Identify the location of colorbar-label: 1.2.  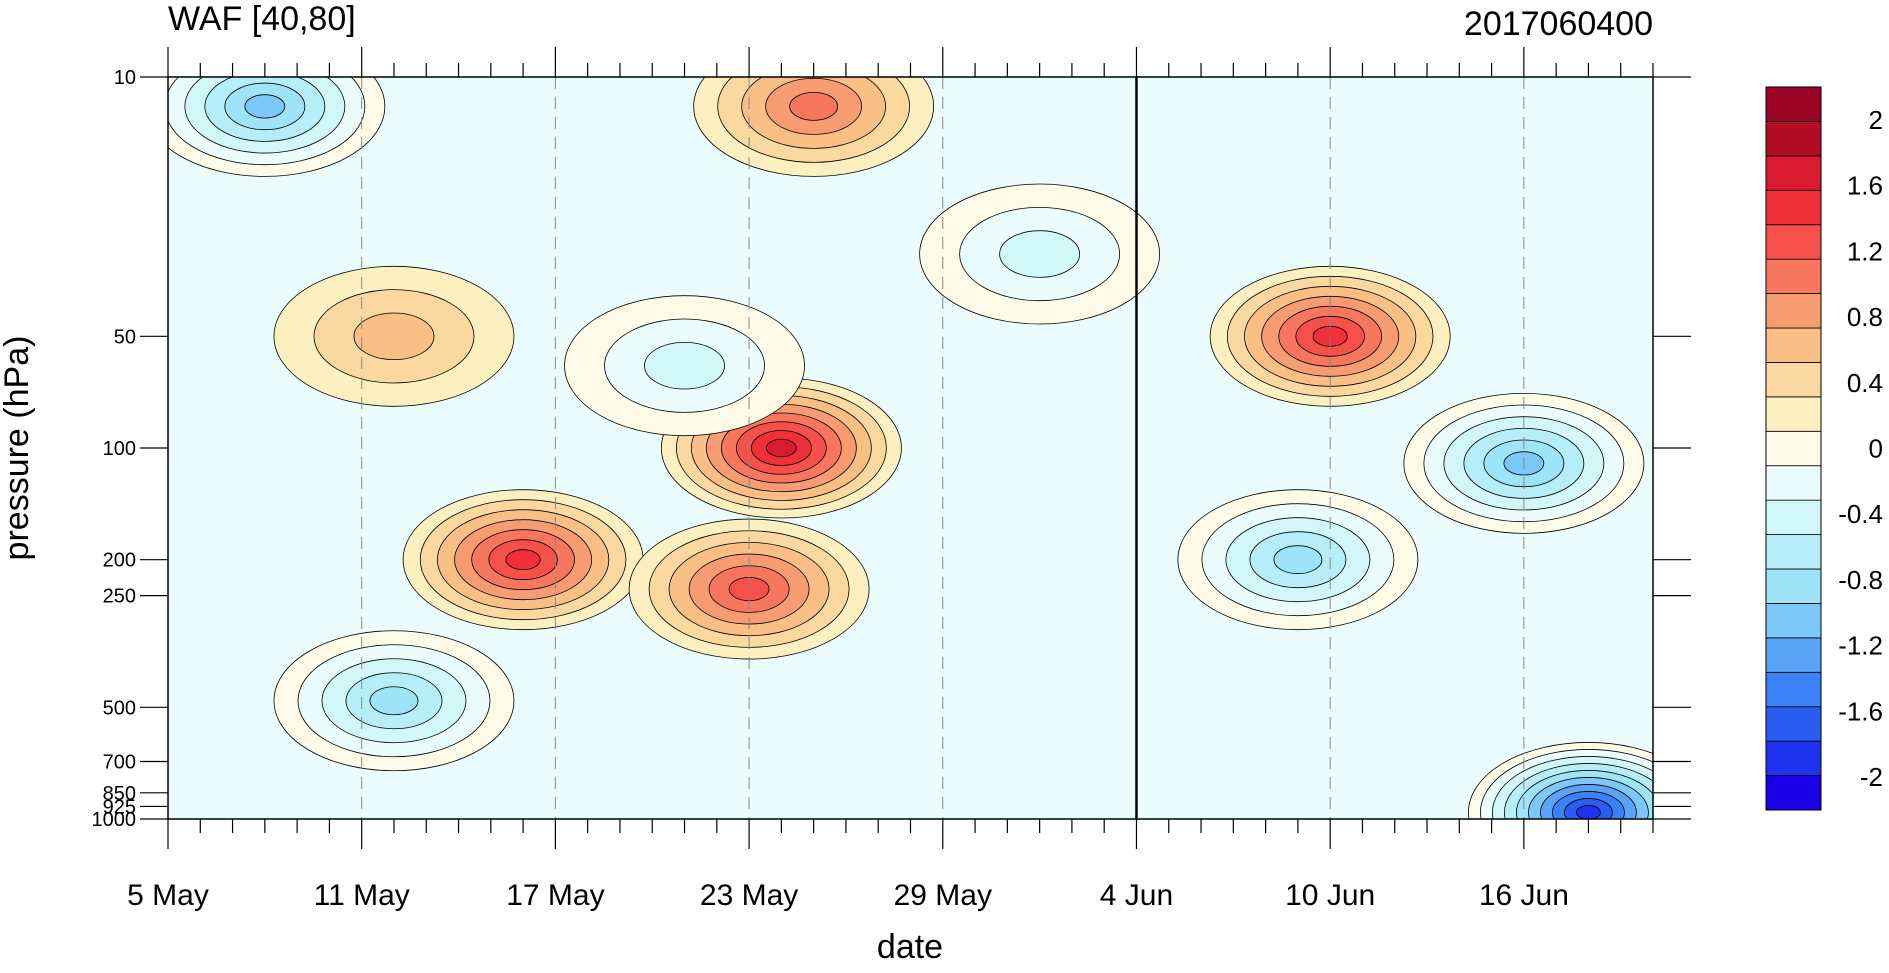
(1865, 251).